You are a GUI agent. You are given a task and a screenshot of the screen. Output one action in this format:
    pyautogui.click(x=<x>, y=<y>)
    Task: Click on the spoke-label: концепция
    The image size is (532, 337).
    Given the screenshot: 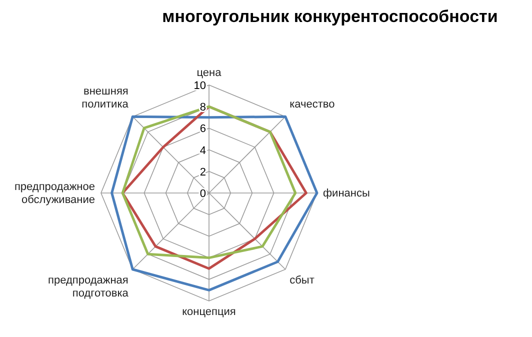 What is the action you would take?
    pyautogui.click(x=209, y=312)
    